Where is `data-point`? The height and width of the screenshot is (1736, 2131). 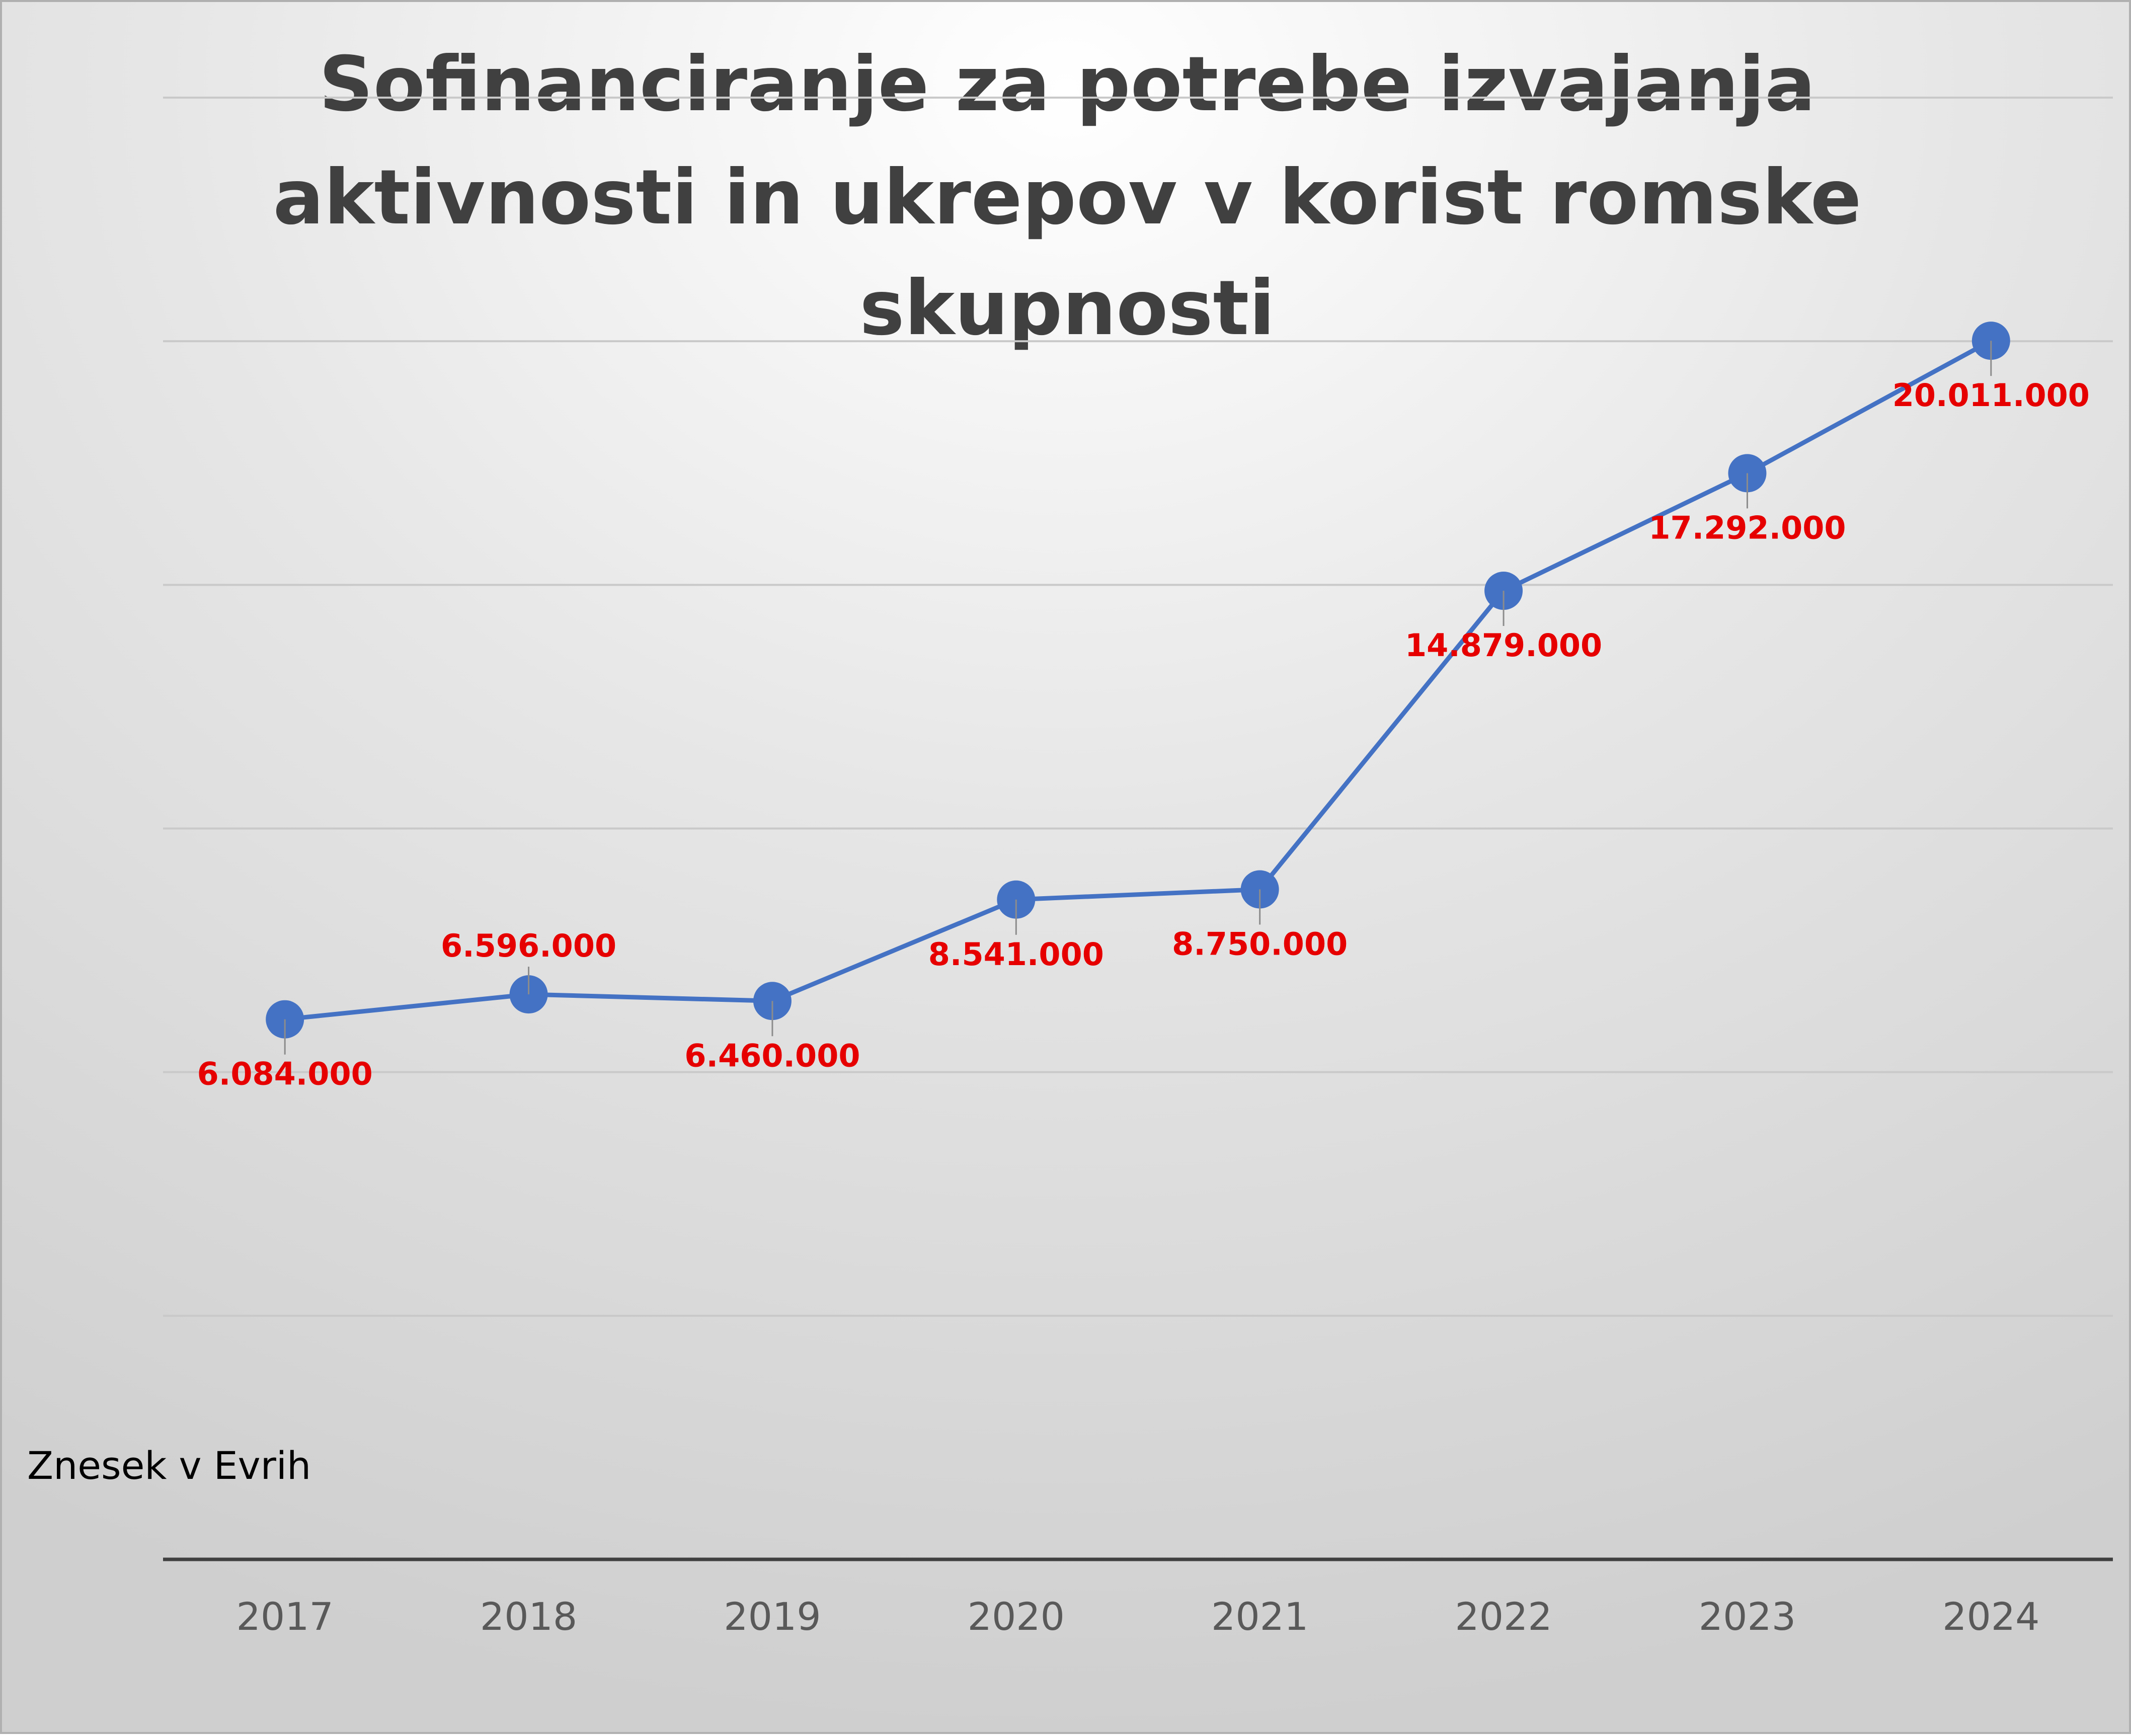
data-point is located at coordinates (285, 1019).